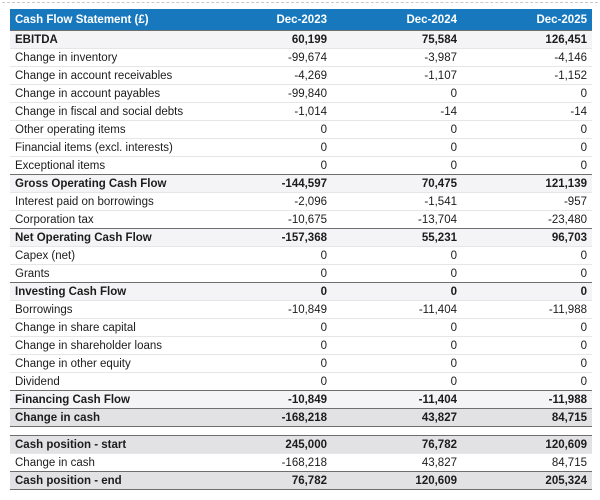  What do you see at coordinates (301, 165) in the screenshot?
I see `table-row: Exceptional items 0 0 0` at bounding box center [301, 165].